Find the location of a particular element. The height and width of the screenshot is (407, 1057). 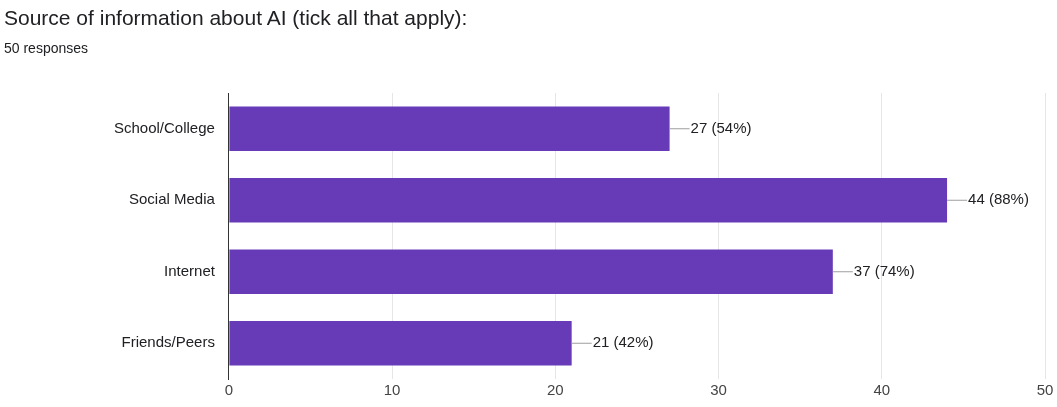

x-tick-label: 50 is located at coordinates (1045, 390).